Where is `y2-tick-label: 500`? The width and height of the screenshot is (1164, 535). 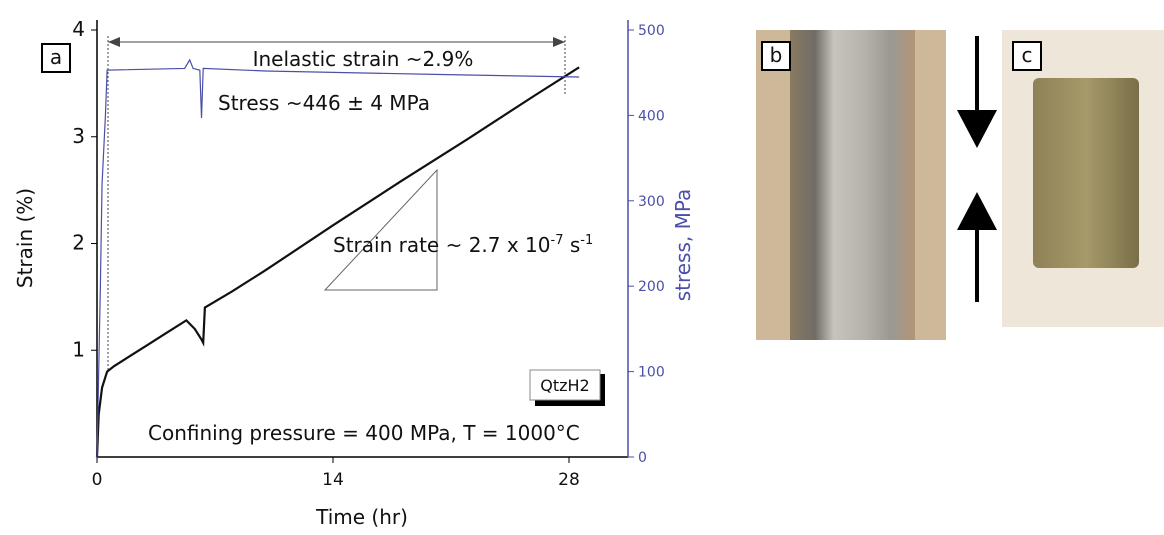
y2-tick-label: 500 is located at coordinates (651, 31).